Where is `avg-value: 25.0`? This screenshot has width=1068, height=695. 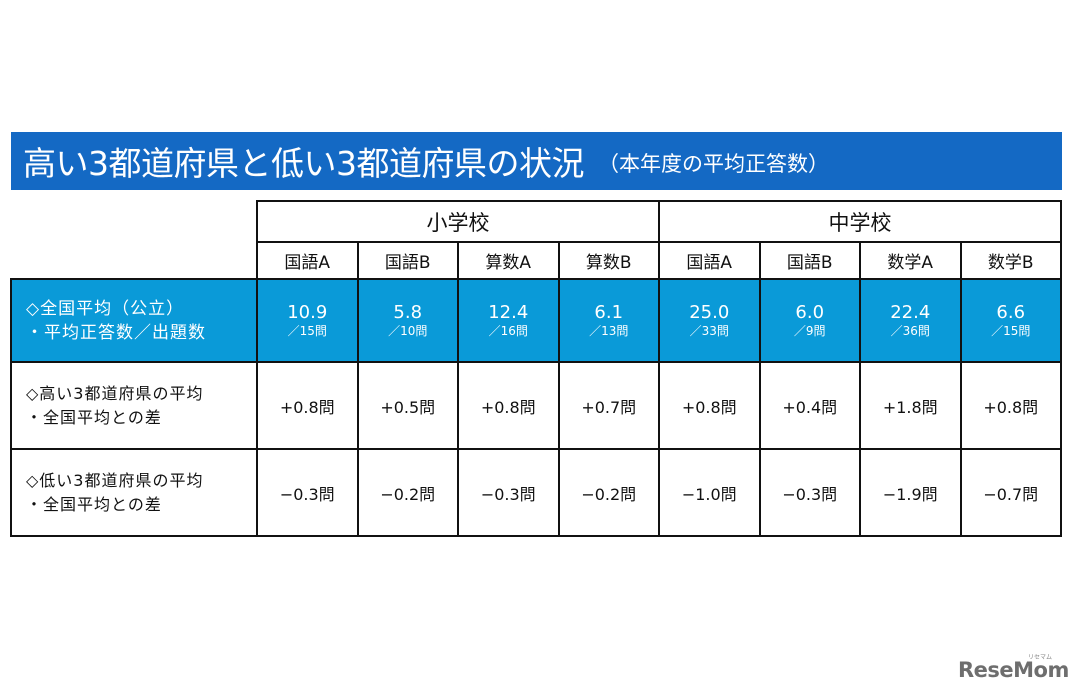 avg-value: 25.0 is located at coordinates (709, 312).